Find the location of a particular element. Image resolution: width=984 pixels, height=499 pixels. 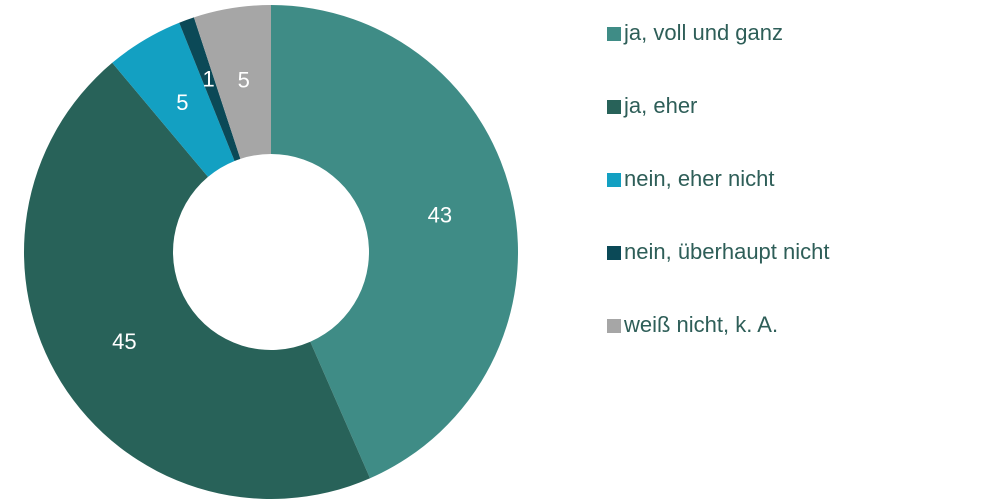

legend-label: nein, eher nicht is located at coordinates (699, 178).